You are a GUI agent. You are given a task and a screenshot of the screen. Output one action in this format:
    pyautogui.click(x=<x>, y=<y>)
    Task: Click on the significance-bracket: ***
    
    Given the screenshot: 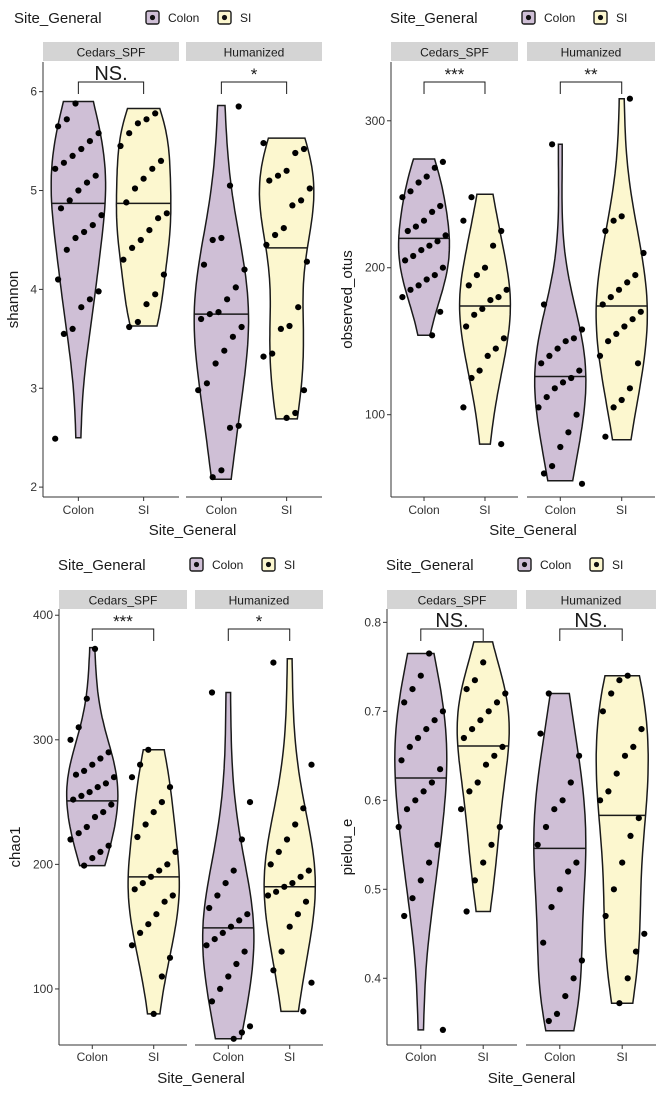 What is the action you would take?
    pyautogui.click(x=454, y=79)
    